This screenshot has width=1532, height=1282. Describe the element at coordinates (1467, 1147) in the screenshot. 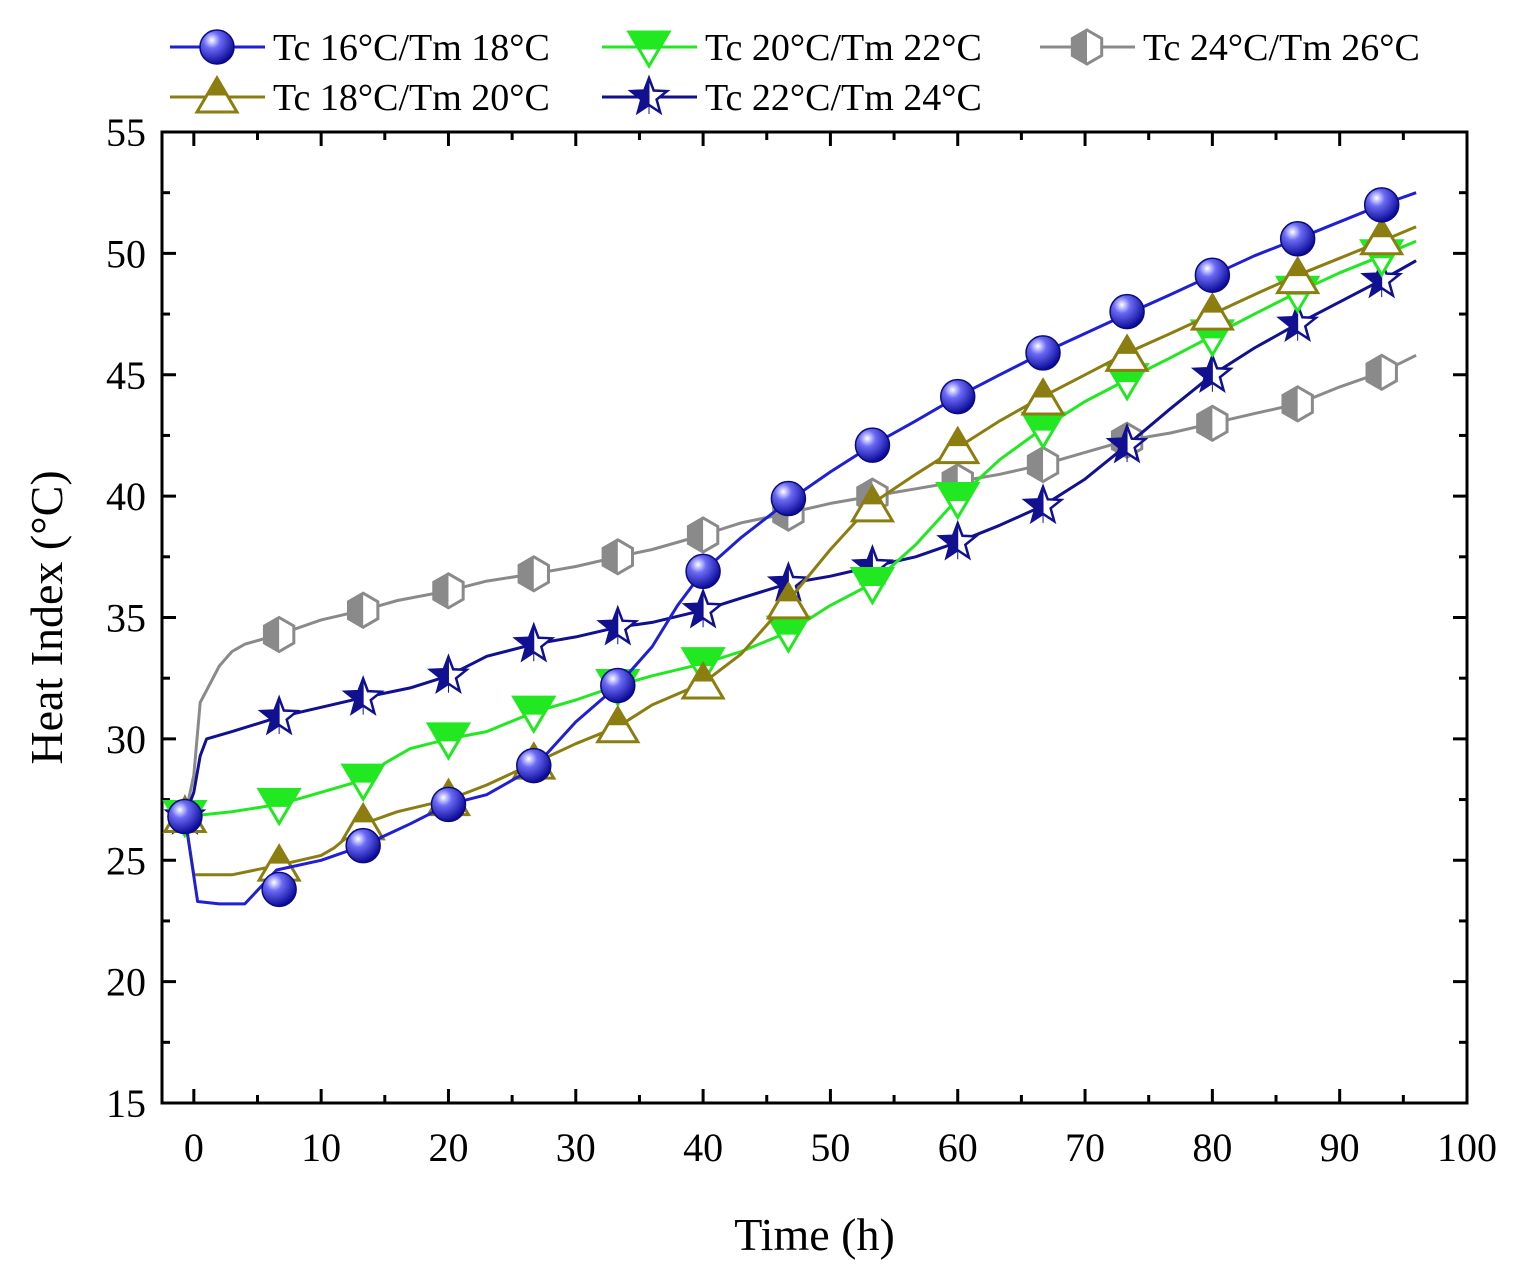

I see `x-tick-label: 100` at that location.